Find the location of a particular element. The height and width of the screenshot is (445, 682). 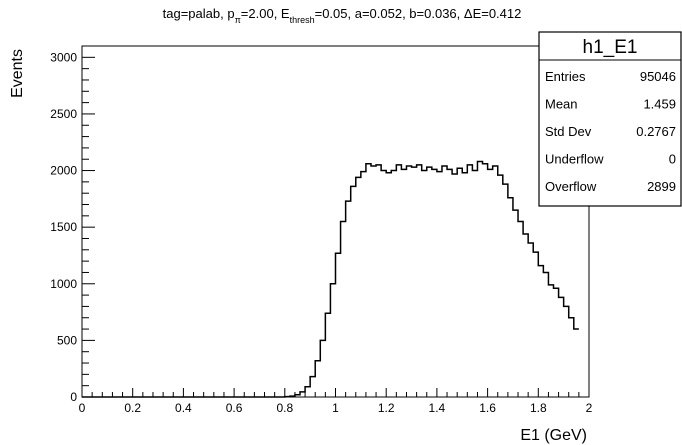

x-tick-label: 0 is located at coordinates (82, 408).